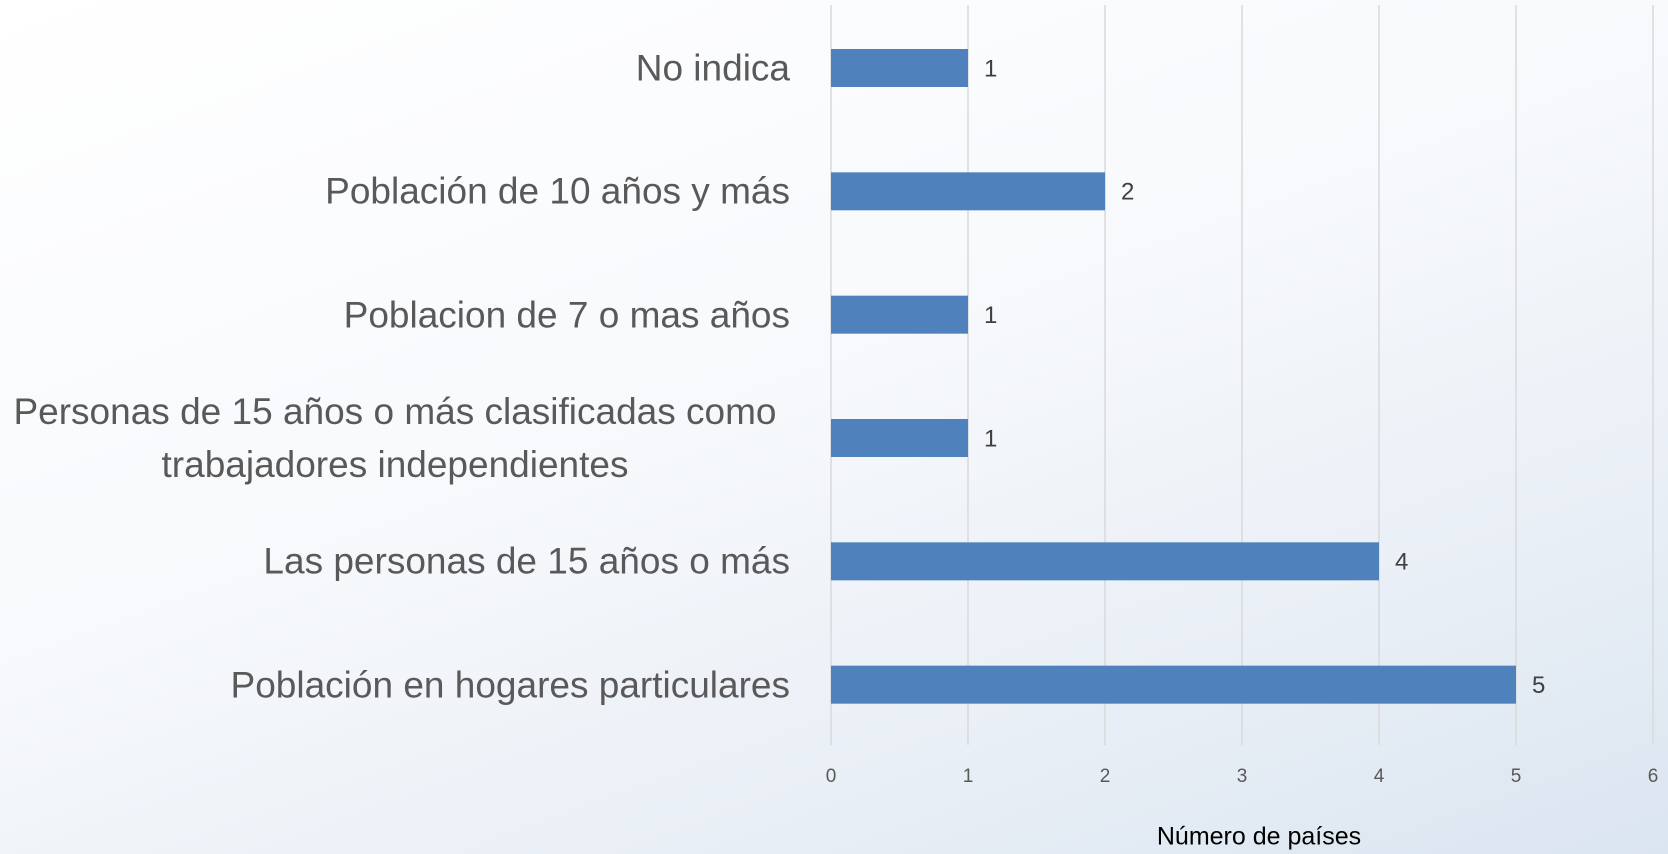  What do you see at coordinates (1379, 776) in the screenshot?
I see `x-tick-label: 4` at bounding box center [1379, 776].